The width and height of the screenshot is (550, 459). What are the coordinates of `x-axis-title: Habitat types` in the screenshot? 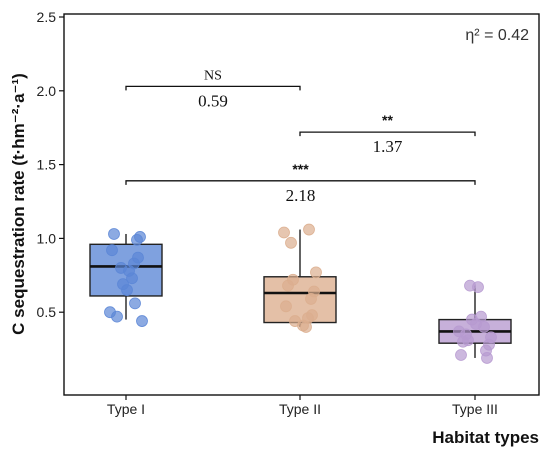 It's located at (485, 437).